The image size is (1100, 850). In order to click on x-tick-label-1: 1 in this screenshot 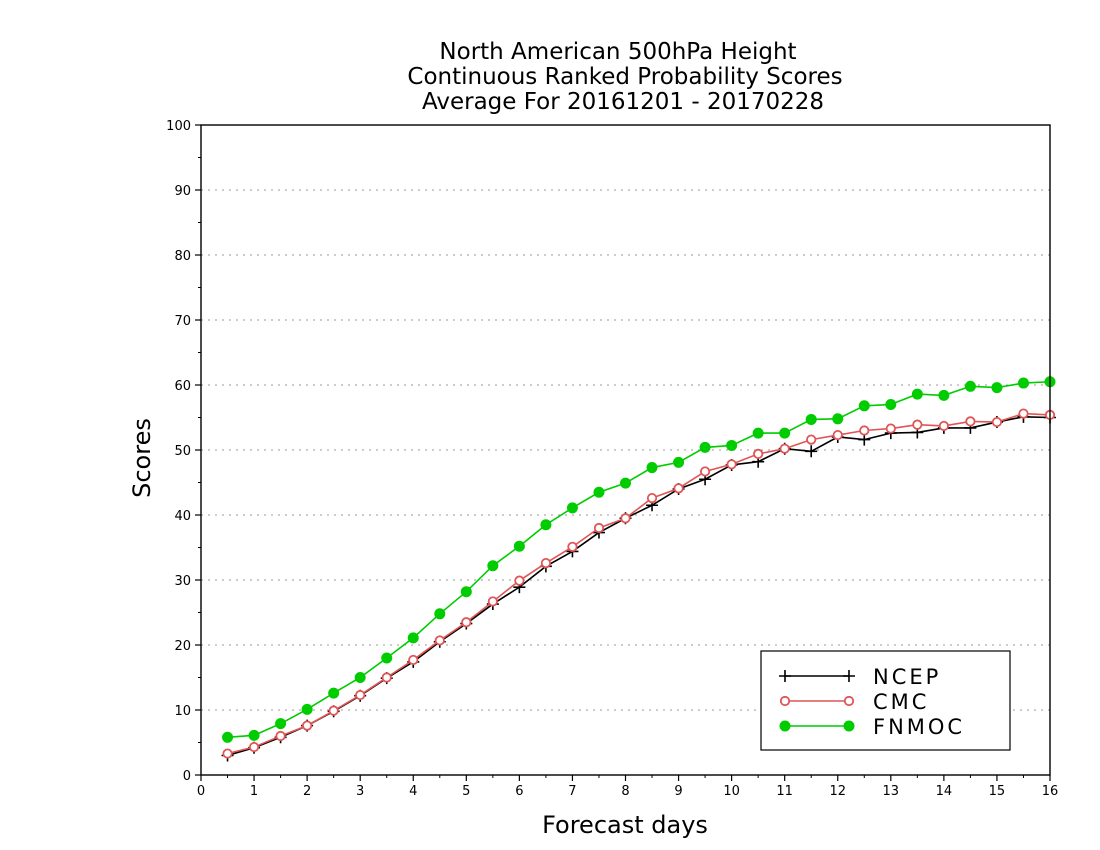, I will do `click(254, 791)`.